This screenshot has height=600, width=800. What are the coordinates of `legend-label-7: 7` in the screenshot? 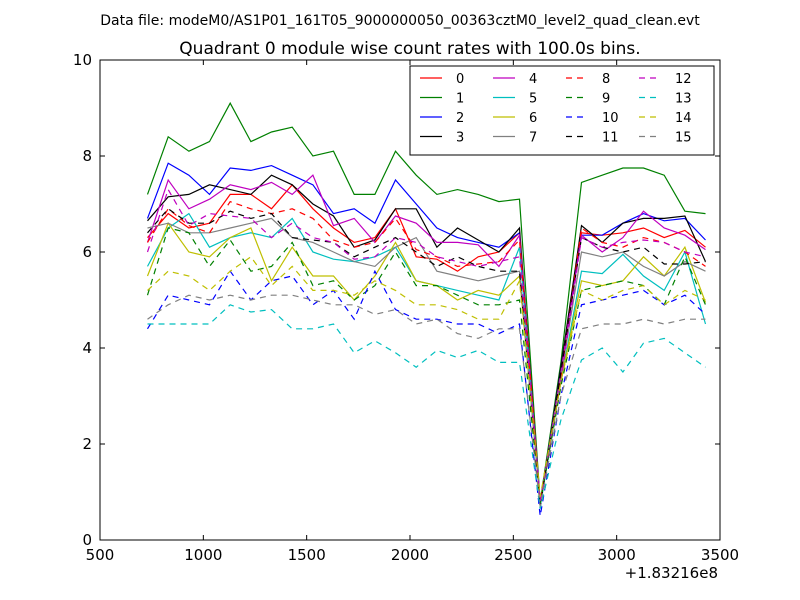 It's located at (533, 138).